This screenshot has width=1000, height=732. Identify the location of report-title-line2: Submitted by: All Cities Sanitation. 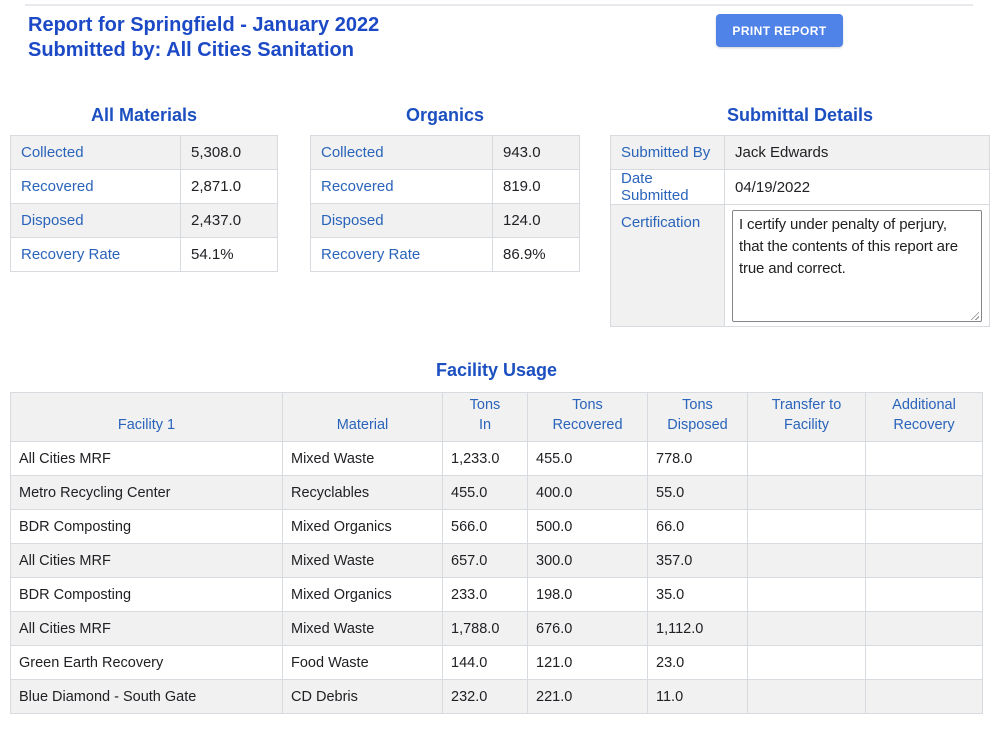
(191, 50).